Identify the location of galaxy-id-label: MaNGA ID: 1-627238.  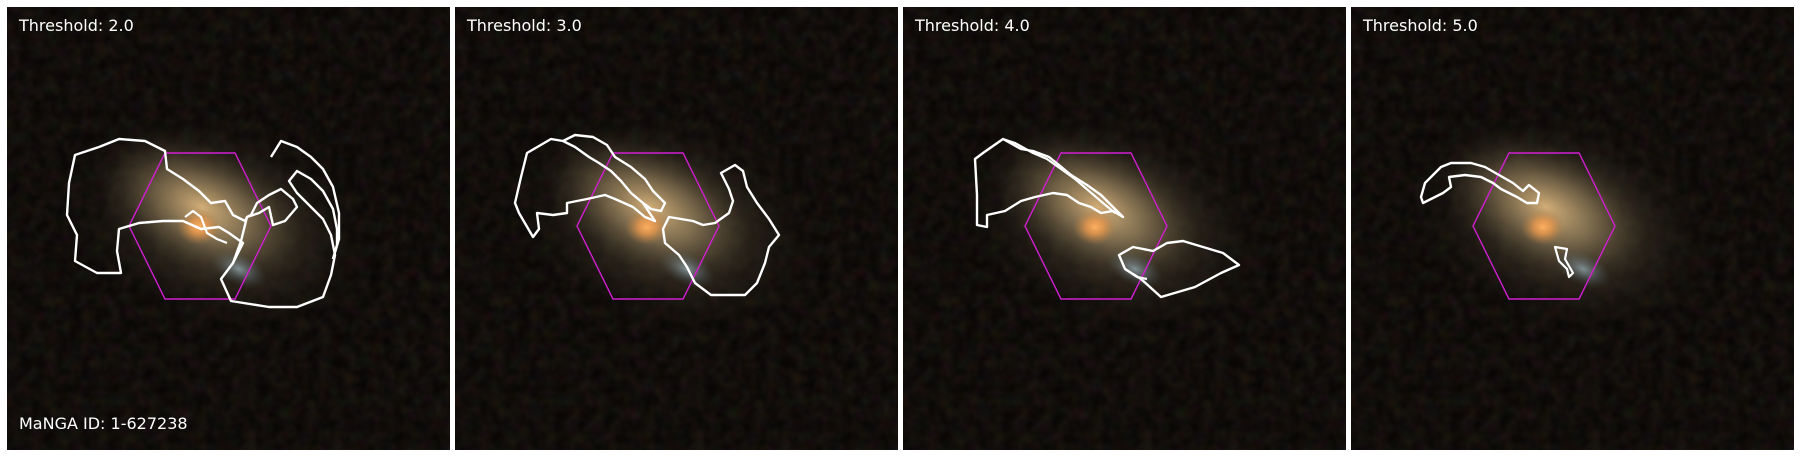
(103, 423).